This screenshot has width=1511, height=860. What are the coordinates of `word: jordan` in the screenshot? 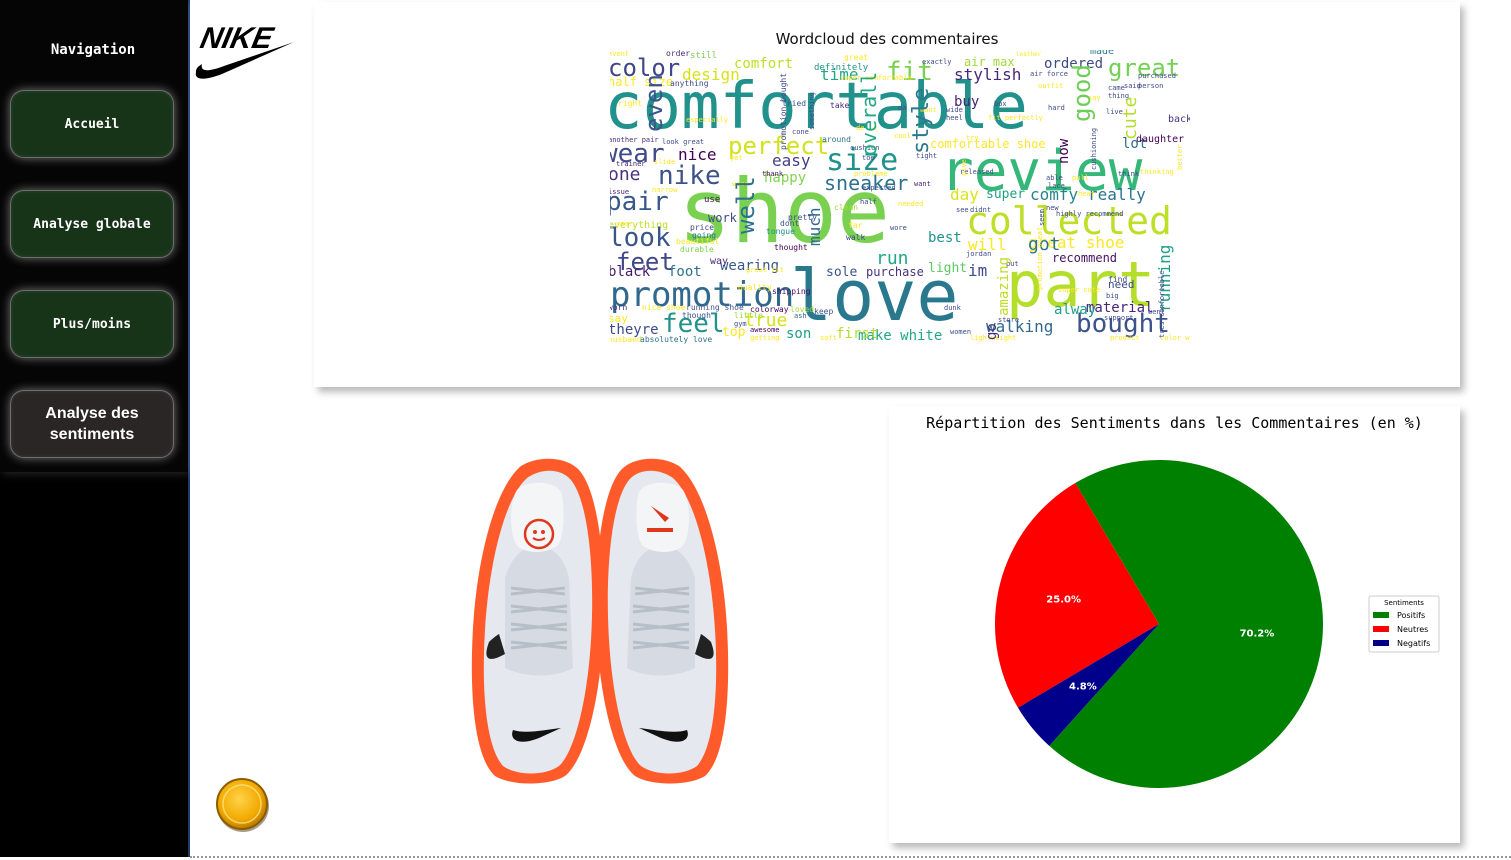 It's located at (978, 254).